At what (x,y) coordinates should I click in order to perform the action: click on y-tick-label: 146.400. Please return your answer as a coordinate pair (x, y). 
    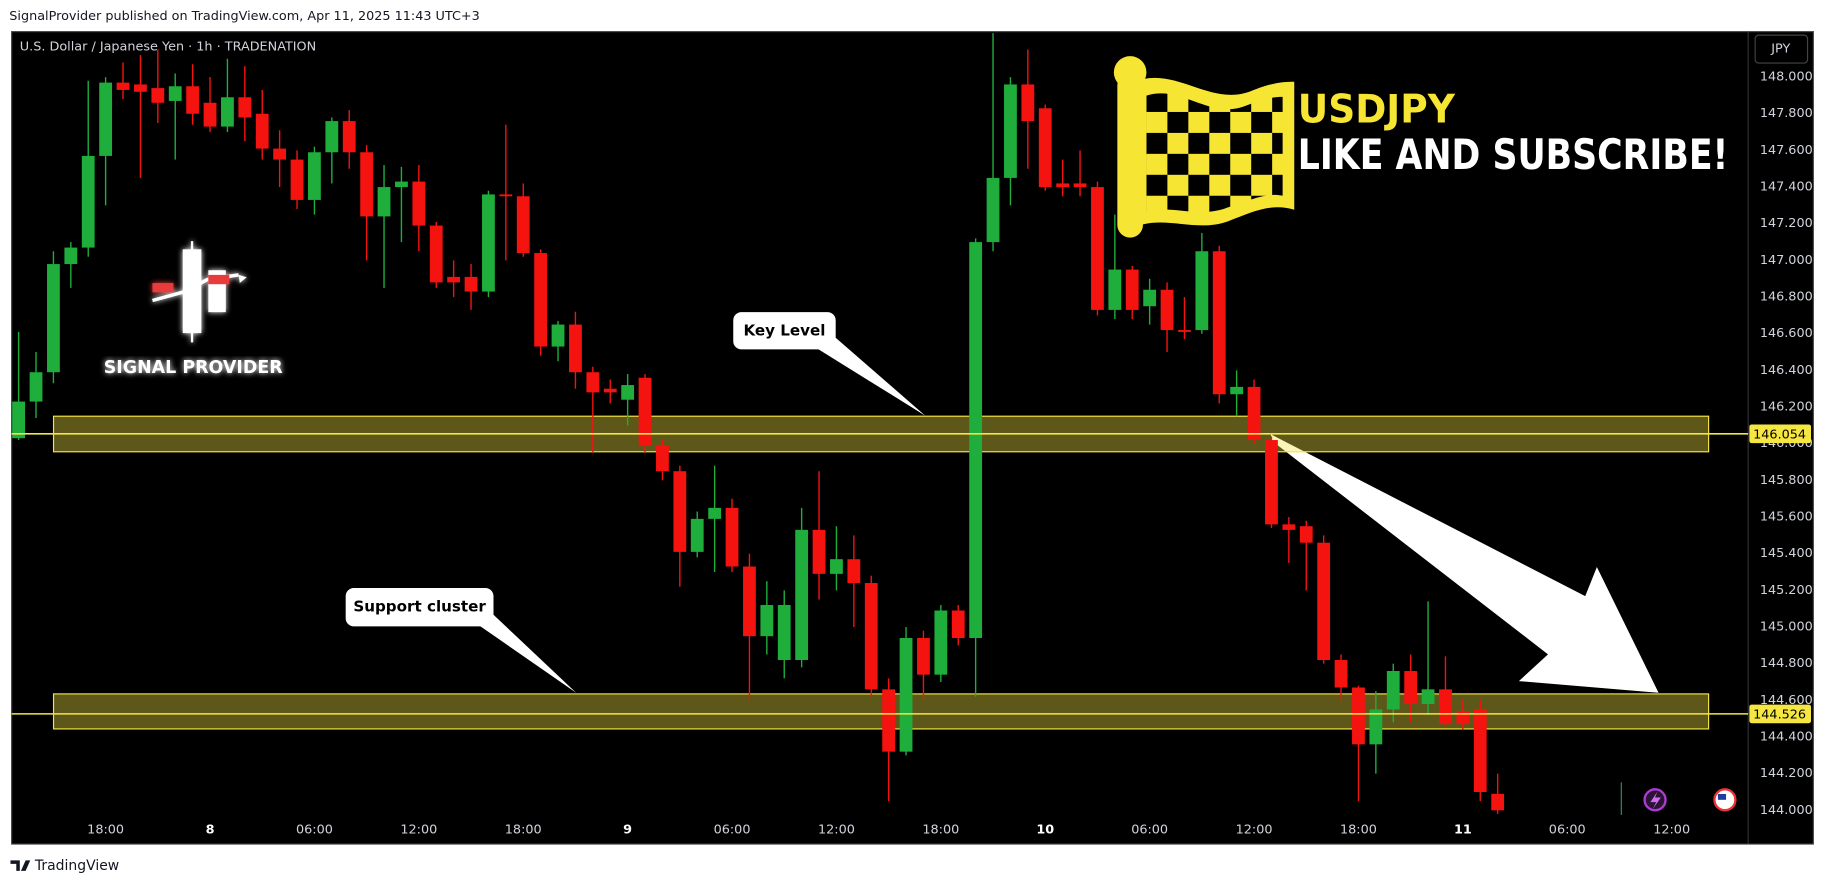
    Looking at the image, I should click on (1786, 370).